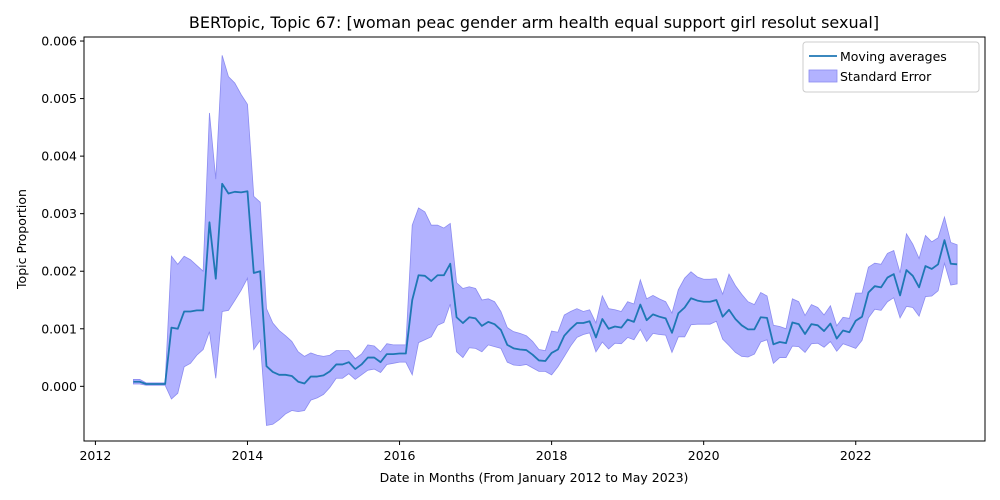 The height and width of the screenshot is (500, 1000). What do you see at coordinates (59, 328) in the screenshot?
I see `y-tick-label: 0.001` at bounding box center [59, 328].